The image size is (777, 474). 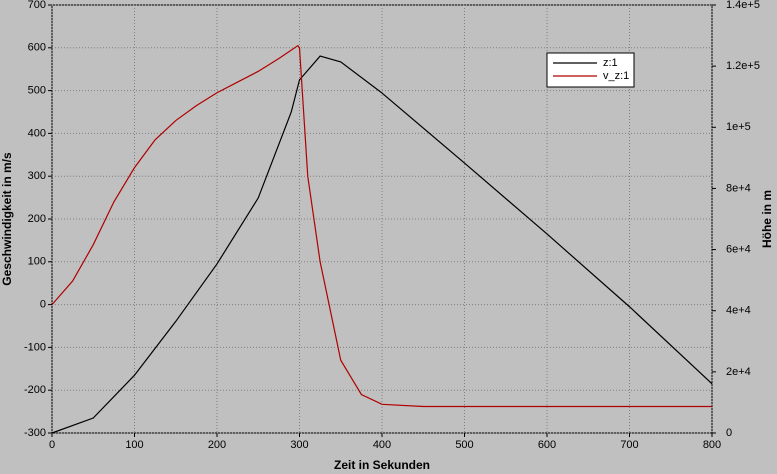 I want to click on y-axis-label: Geschwindigkeit in m/s, so click(x=7, y=219).